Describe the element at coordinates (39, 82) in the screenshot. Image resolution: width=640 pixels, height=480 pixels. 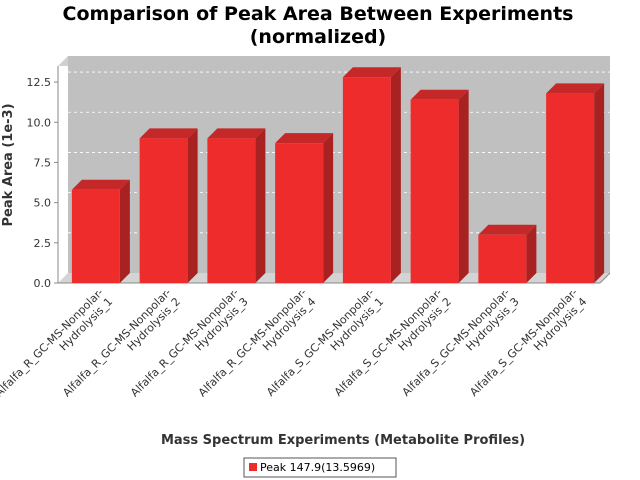
I see `y-tick-label: 12.5` at that location.